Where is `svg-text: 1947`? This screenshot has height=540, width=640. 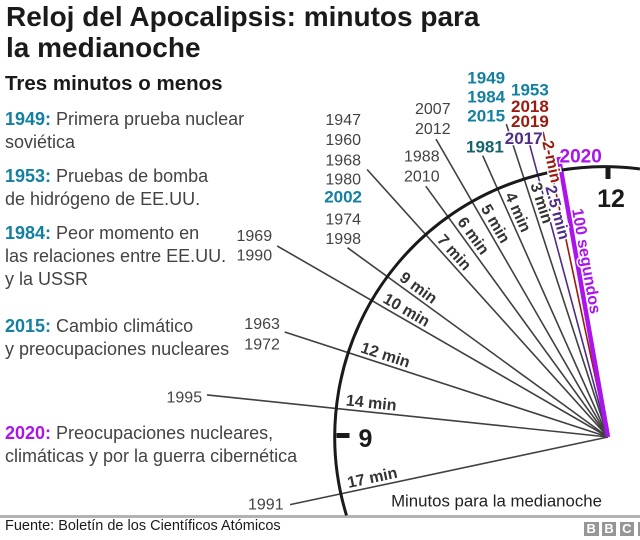
svg-text: 1947 is located at coordinates (343, 120).